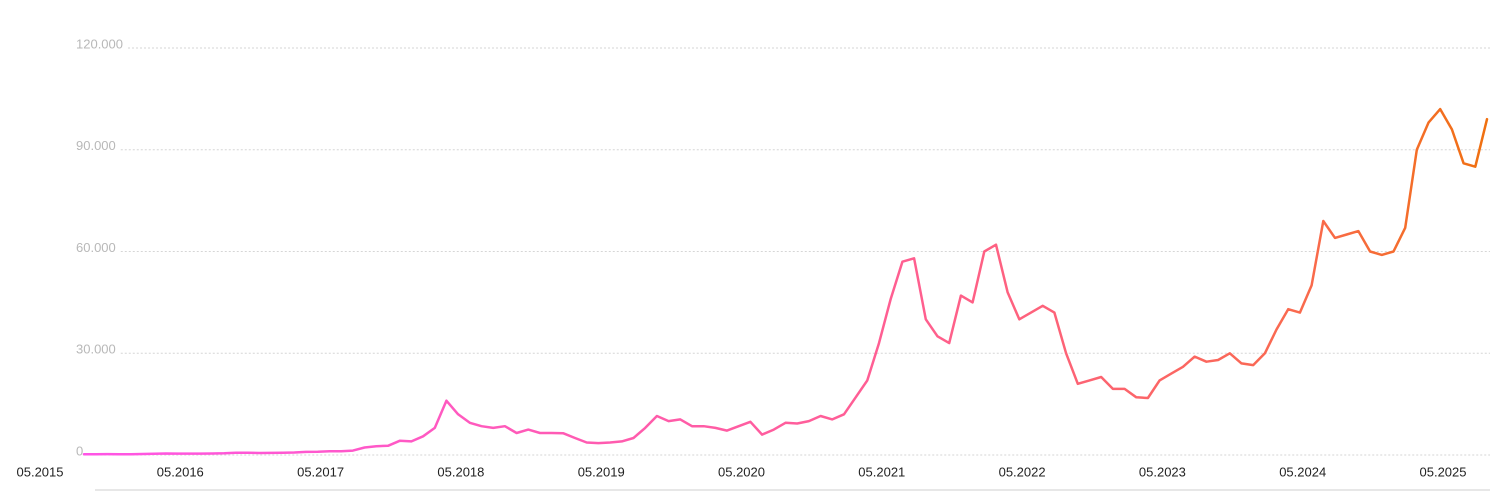  What do you see at coordinates (1162, 471) in the screenshot?
I see `x-tick-label: 05.2023` at bounding box center [1162, 471].